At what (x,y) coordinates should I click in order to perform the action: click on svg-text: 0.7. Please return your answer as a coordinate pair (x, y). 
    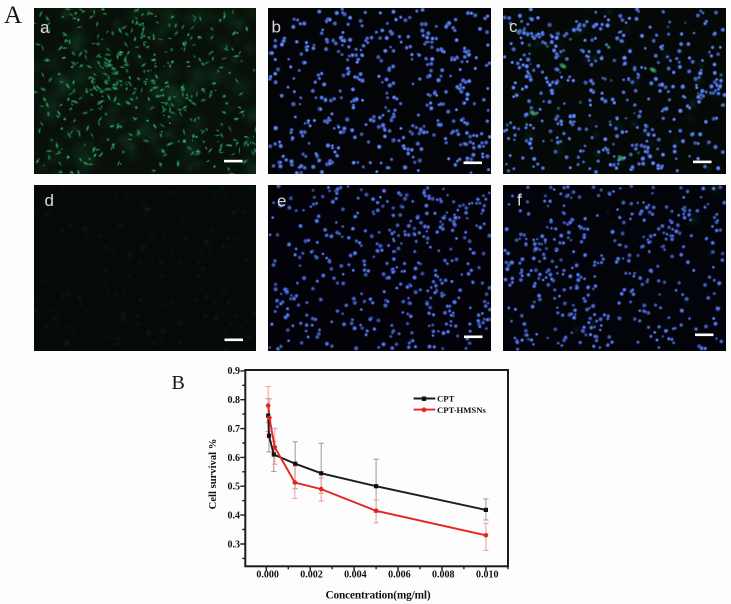
    Looking at the image, I should click on (234, 429).